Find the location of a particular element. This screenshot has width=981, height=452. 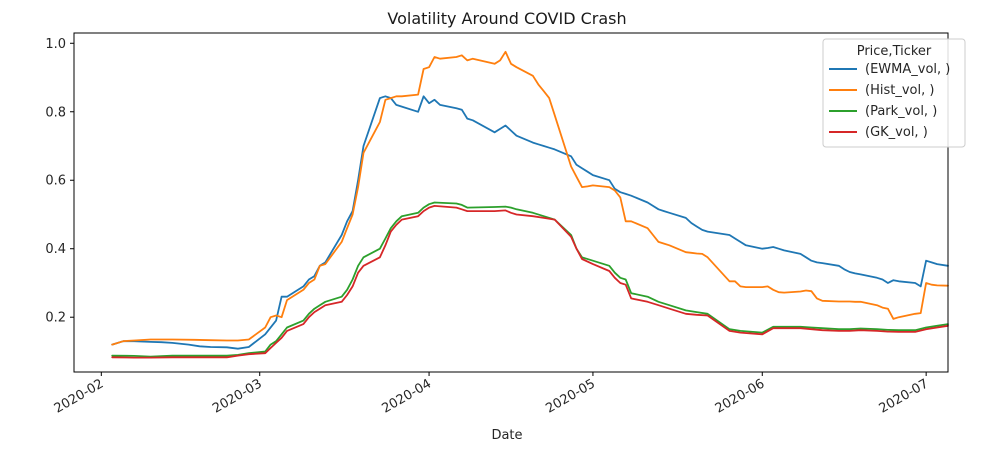

x-tick-label: 2020-02 is located at coordinates (79, 396).